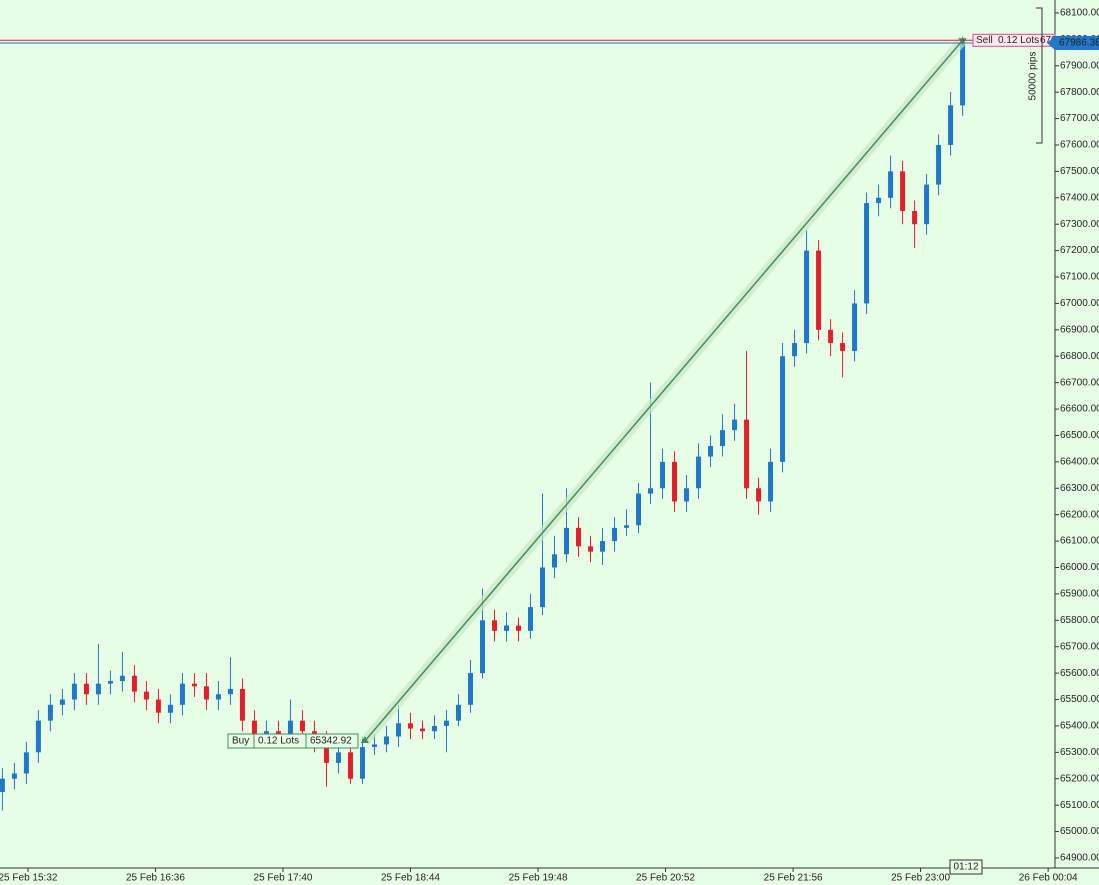  What do you see at coordinates (1079, 726) in the screenshot?
I see `y-tick-label: 65400.00` at bounding box center [1079, 726].